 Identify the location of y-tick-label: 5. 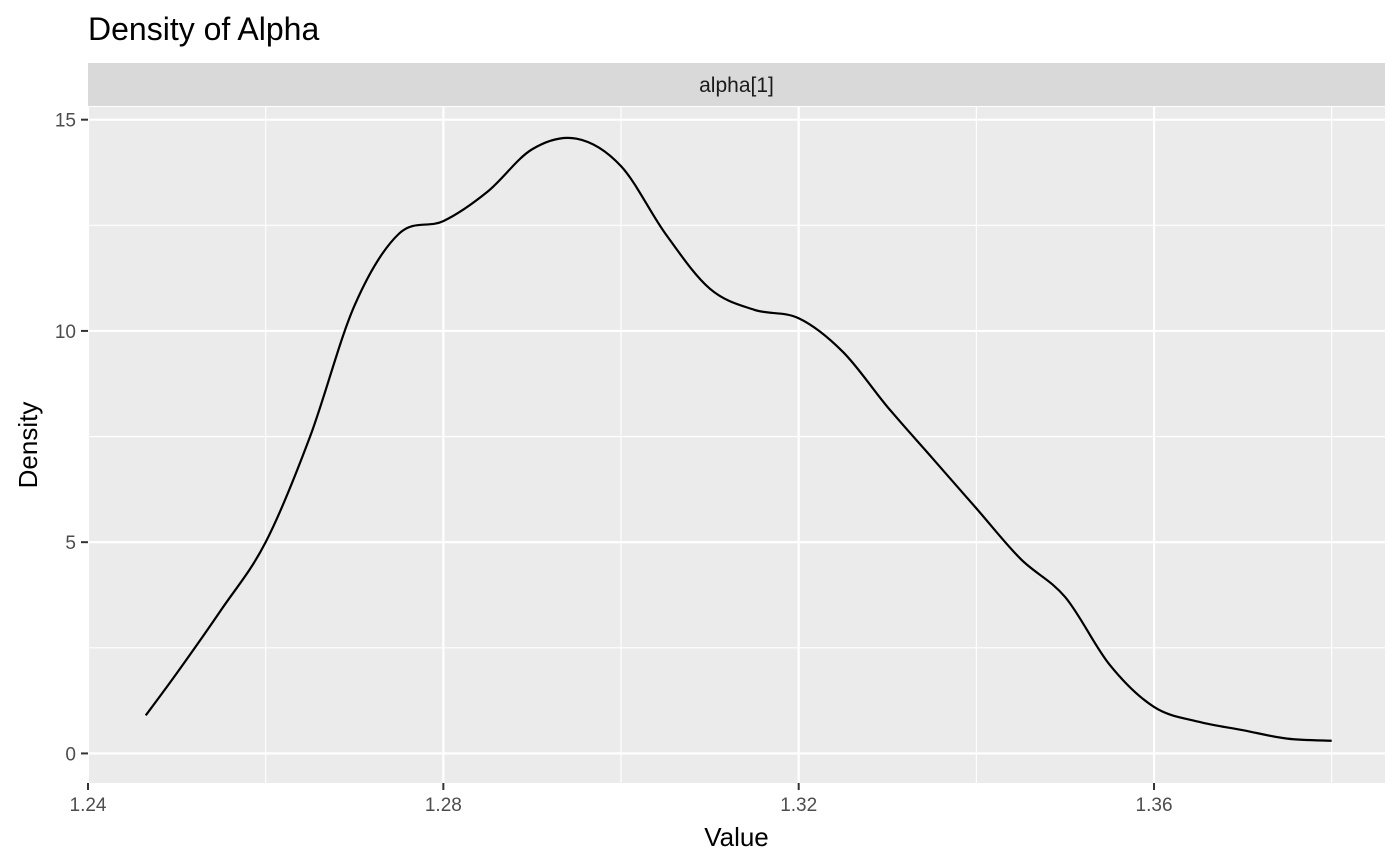
(70, 543).